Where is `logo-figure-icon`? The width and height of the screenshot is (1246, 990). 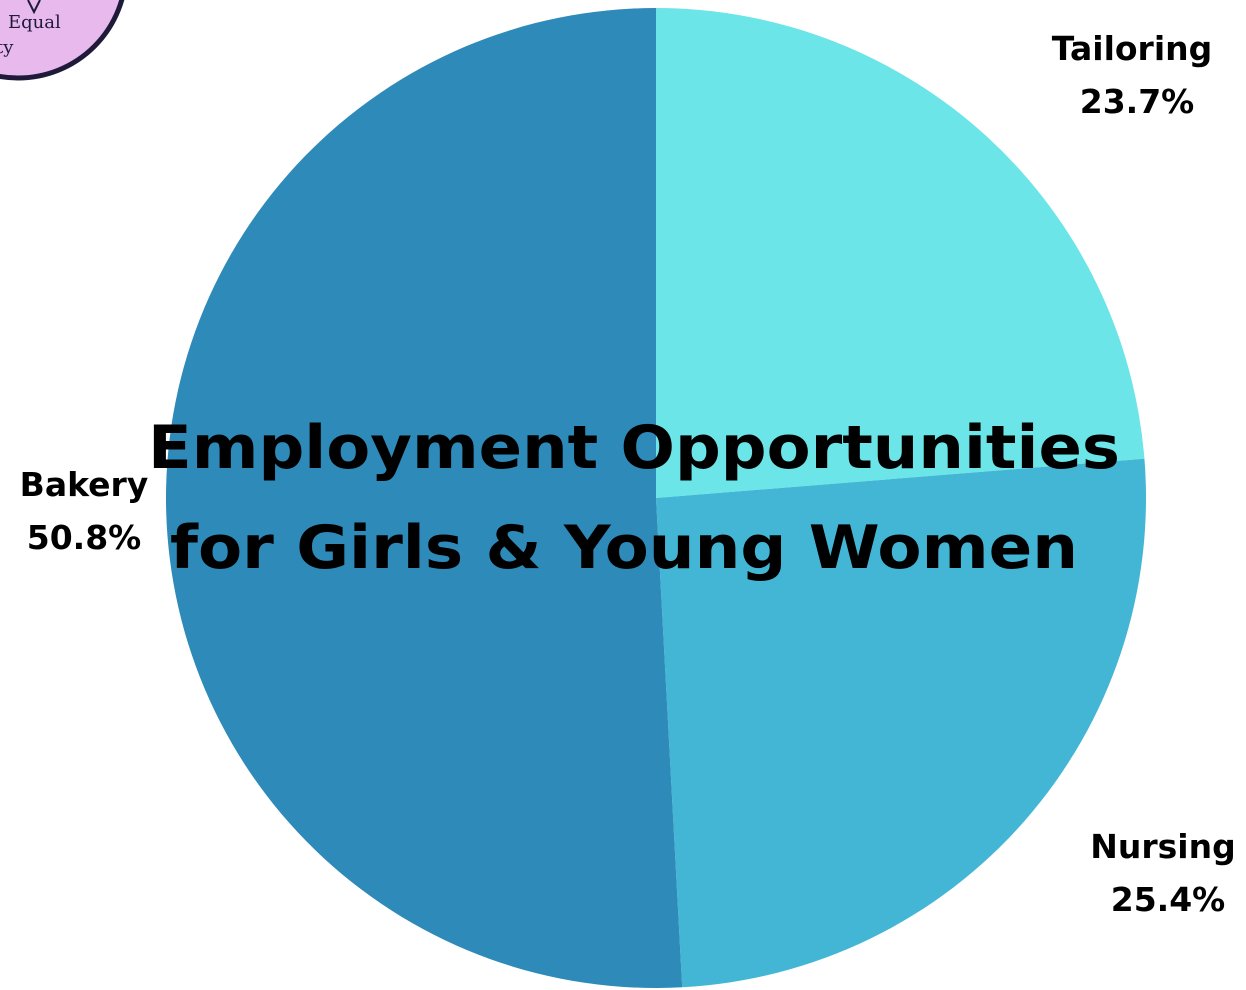 logo-figure-icon is located at coordinates (34, 7).